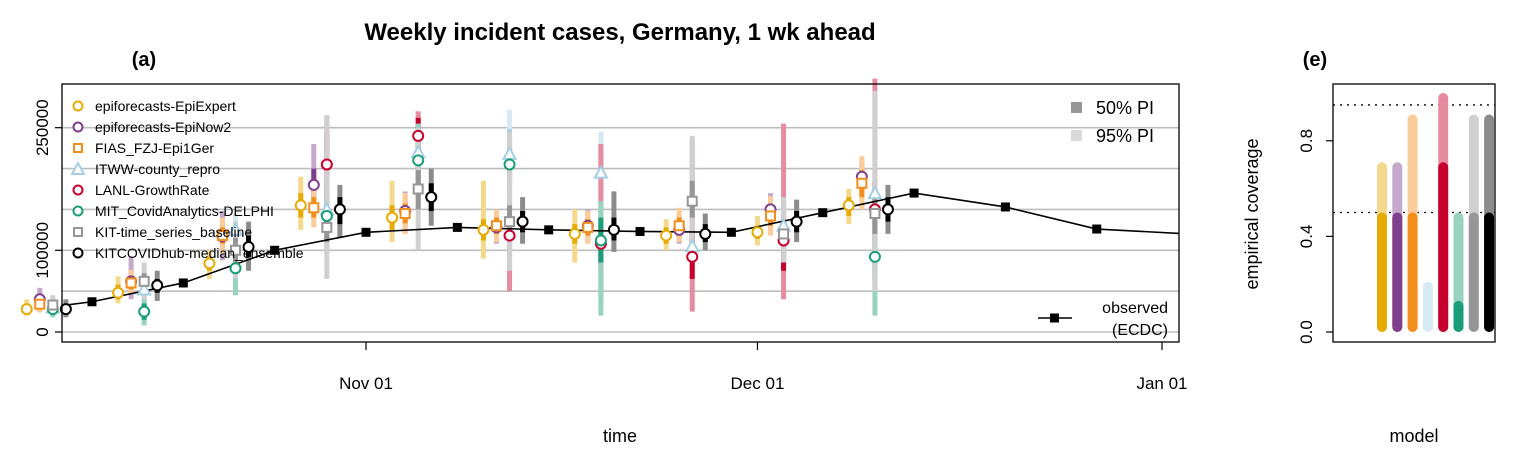  What do you see at coordinates (173, 232) in the screenshot?
I see `legend-label: KIT-time_series_baseline` at bounding box center [173, 232].